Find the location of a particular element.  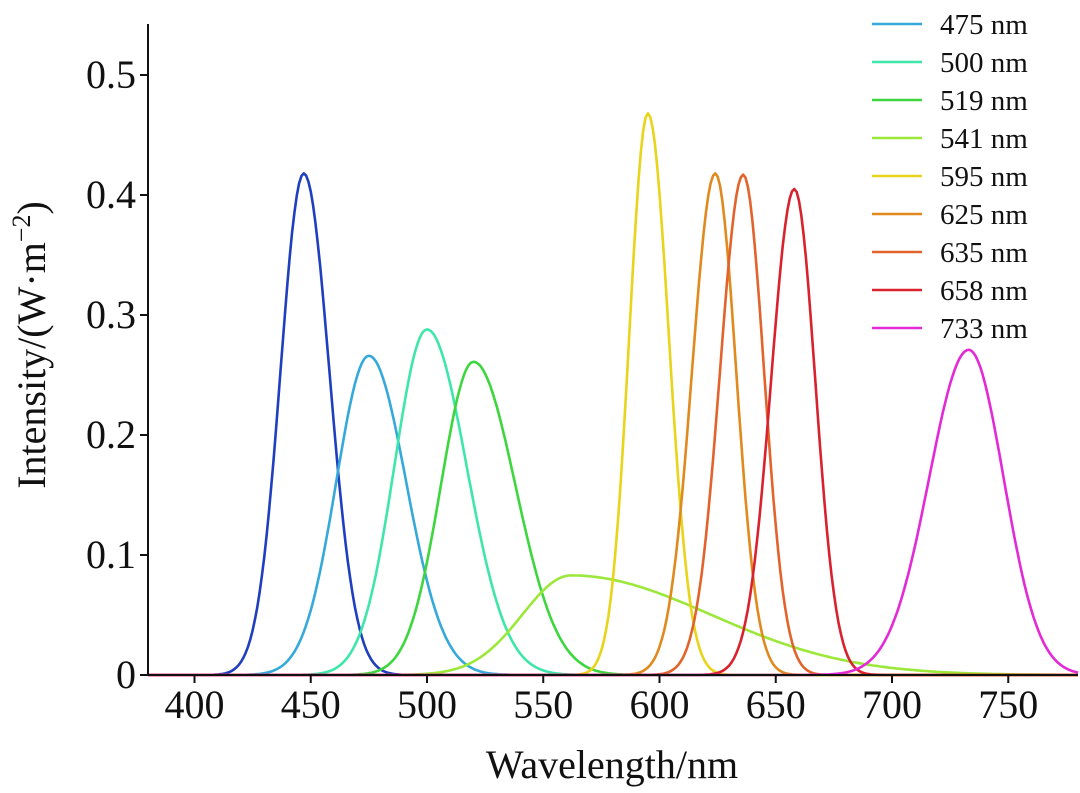

legend-item: 519 nm is located at coordinates (950, 101).